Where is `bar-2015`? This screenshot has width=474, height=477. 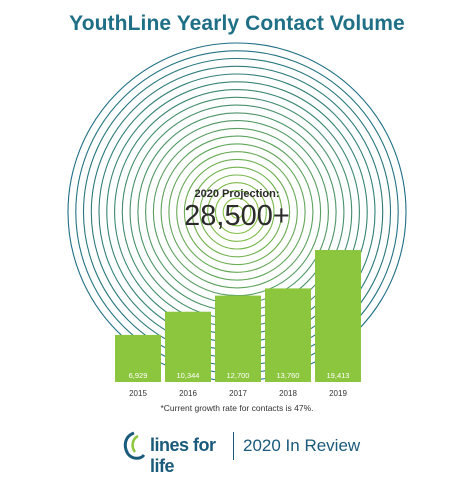 bar-2015 is located at coordinates (138, 358).